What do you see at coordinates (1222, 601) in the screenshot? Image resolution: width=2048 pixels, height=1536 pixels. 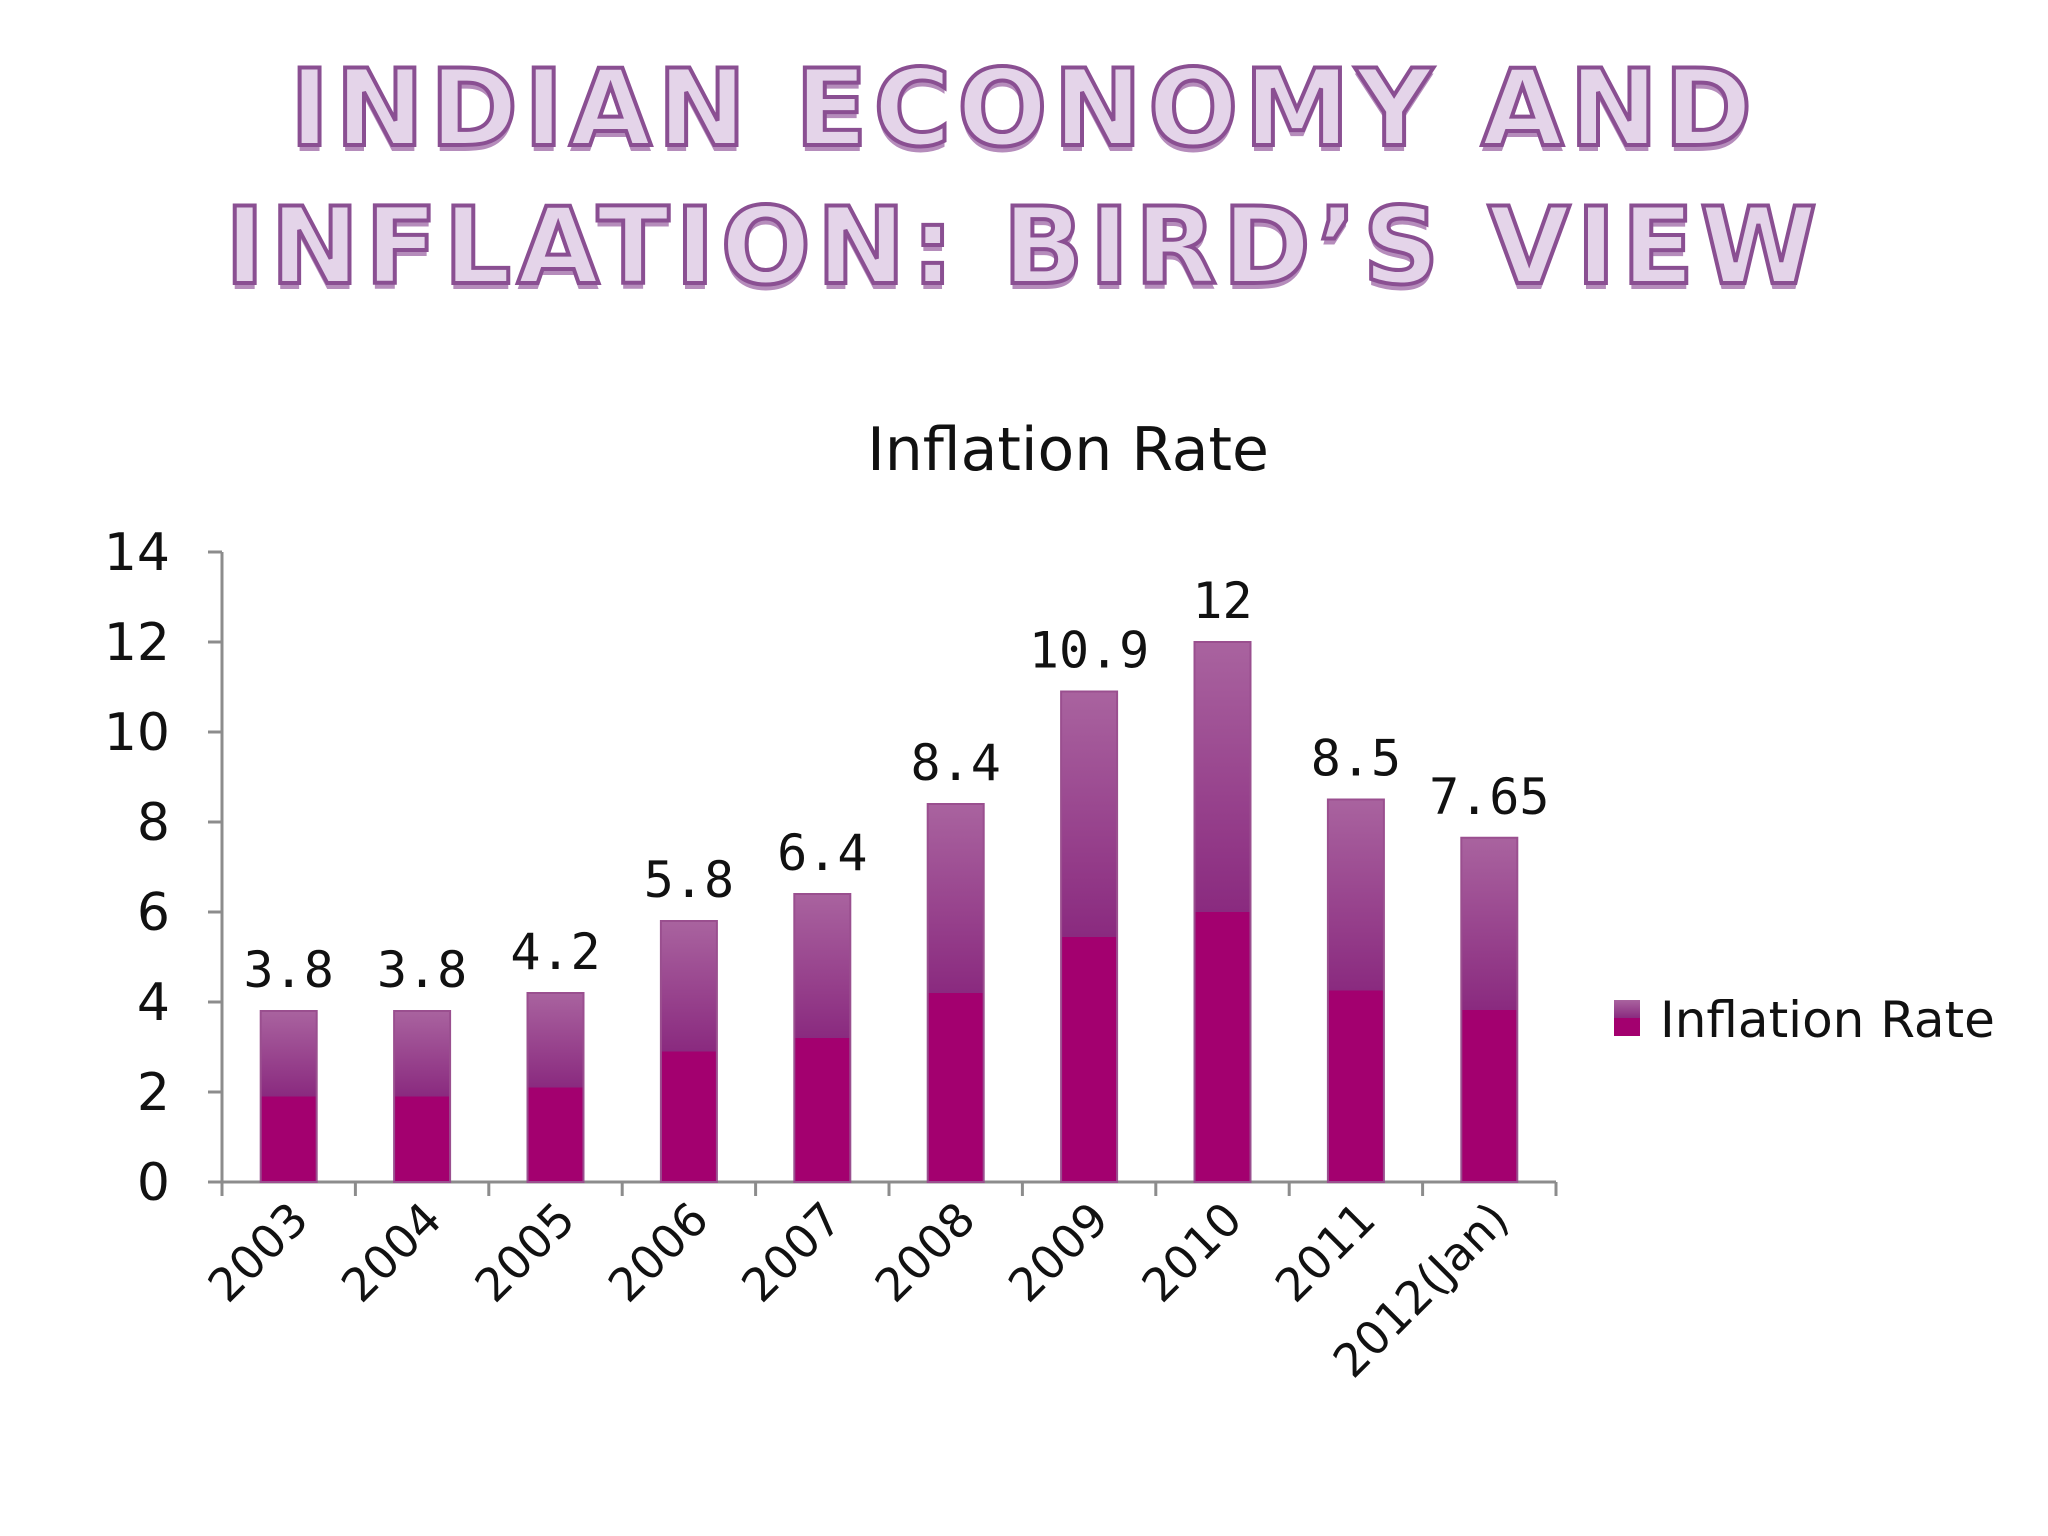 I see `data-label: 12` at bounding box center [1222, 601].